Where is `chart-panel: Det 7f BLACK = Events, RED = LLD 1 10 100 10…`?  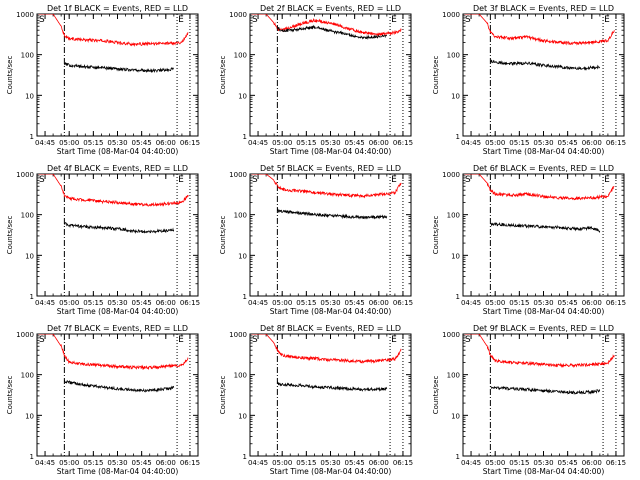 chart-panel: Det 7f BLACK = Events, RED = LLD 1 10 100 10… is located at coordinates (103, 400).